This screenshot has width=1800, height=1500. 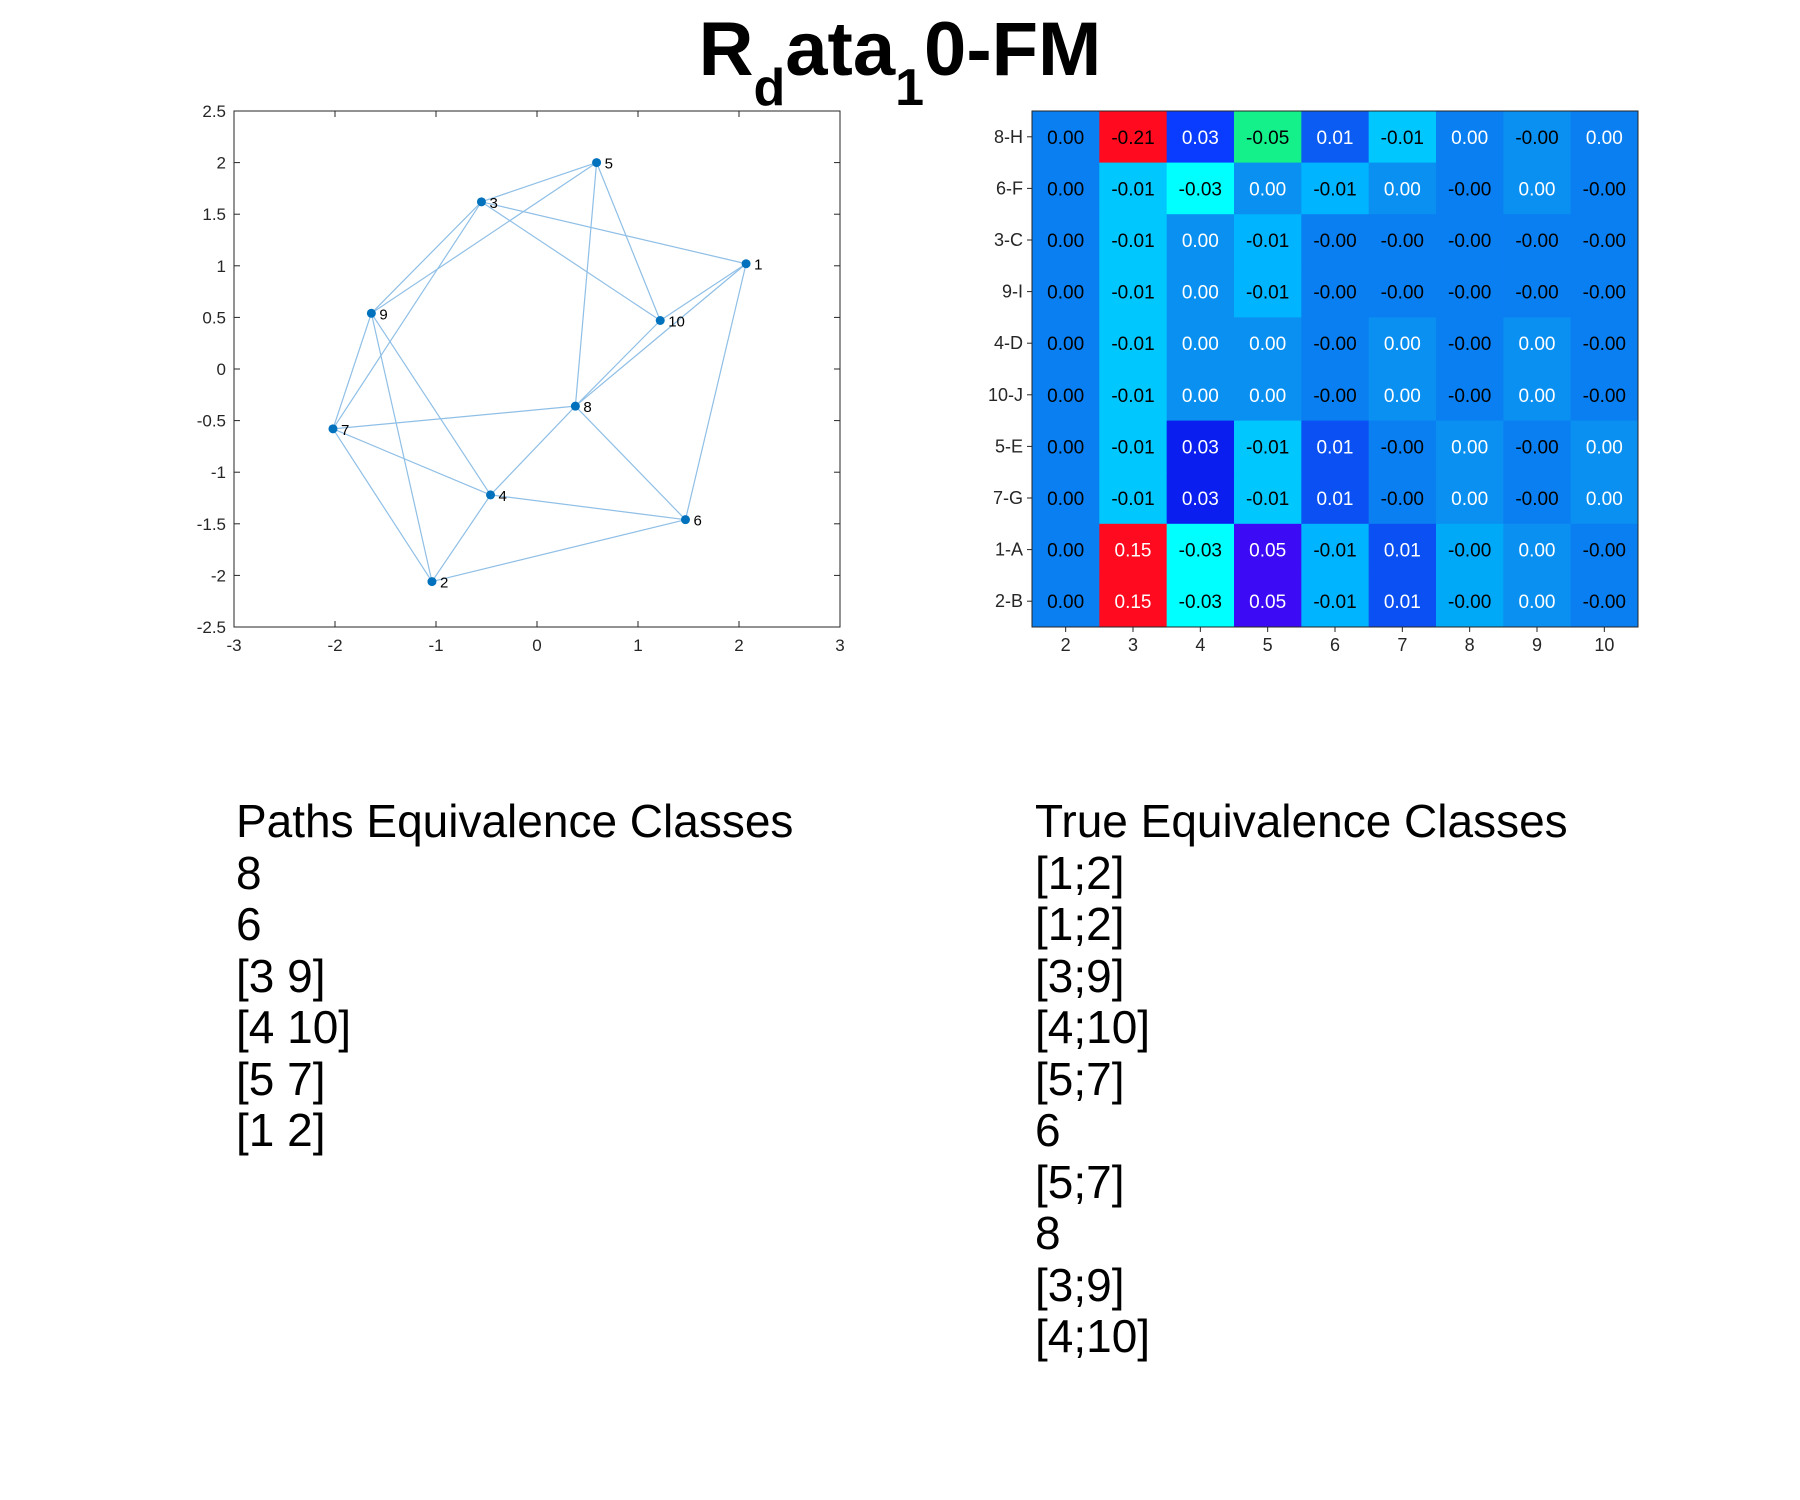 I want to click on heatmap-row-label: 1-A, so click(x=1009, y=550).